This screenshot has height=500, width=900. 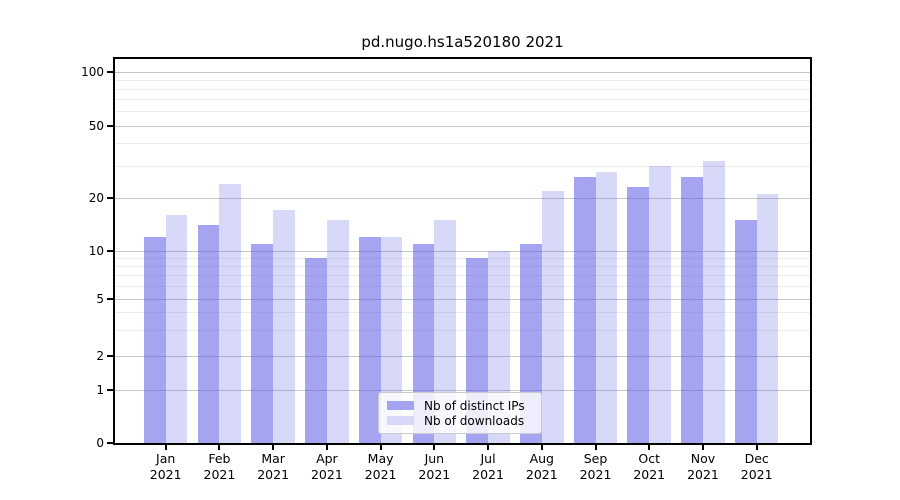 I want to click on legend: Nb of distinct IPs Nb of downloads, so click(x=460, y=413).